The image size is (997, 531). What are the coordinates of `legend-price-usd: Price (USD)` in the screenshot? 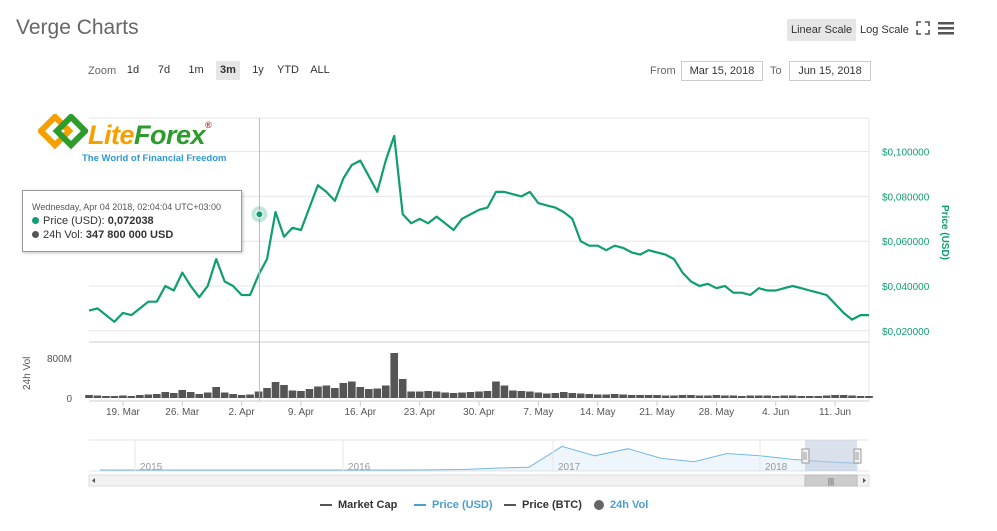 It's located at (453, 505).